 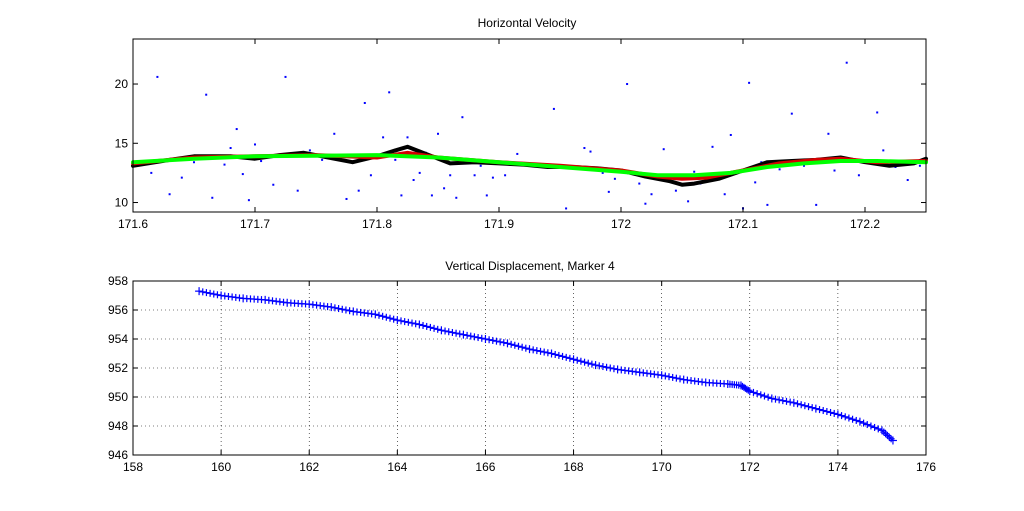 I want to click on chart-title: Vertical Displacement, Marker 4, so click(x=530, y=266).